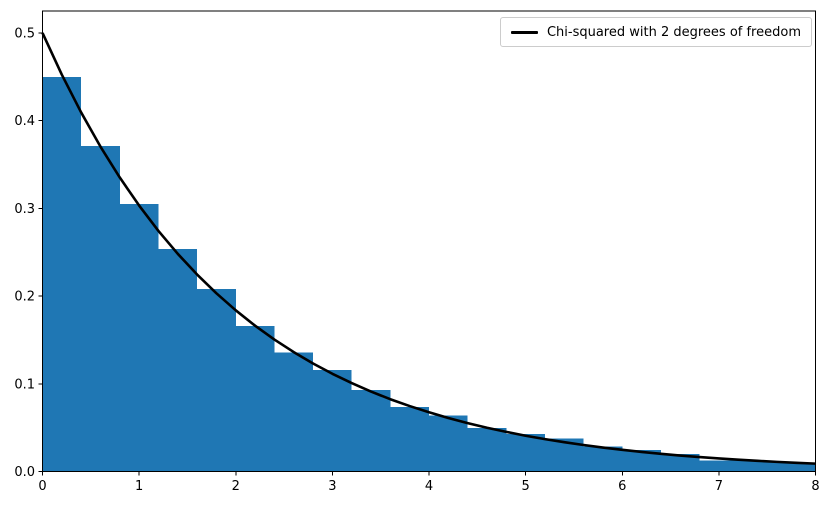  I want to click on x-tick-label: 1, so click(139, 486).